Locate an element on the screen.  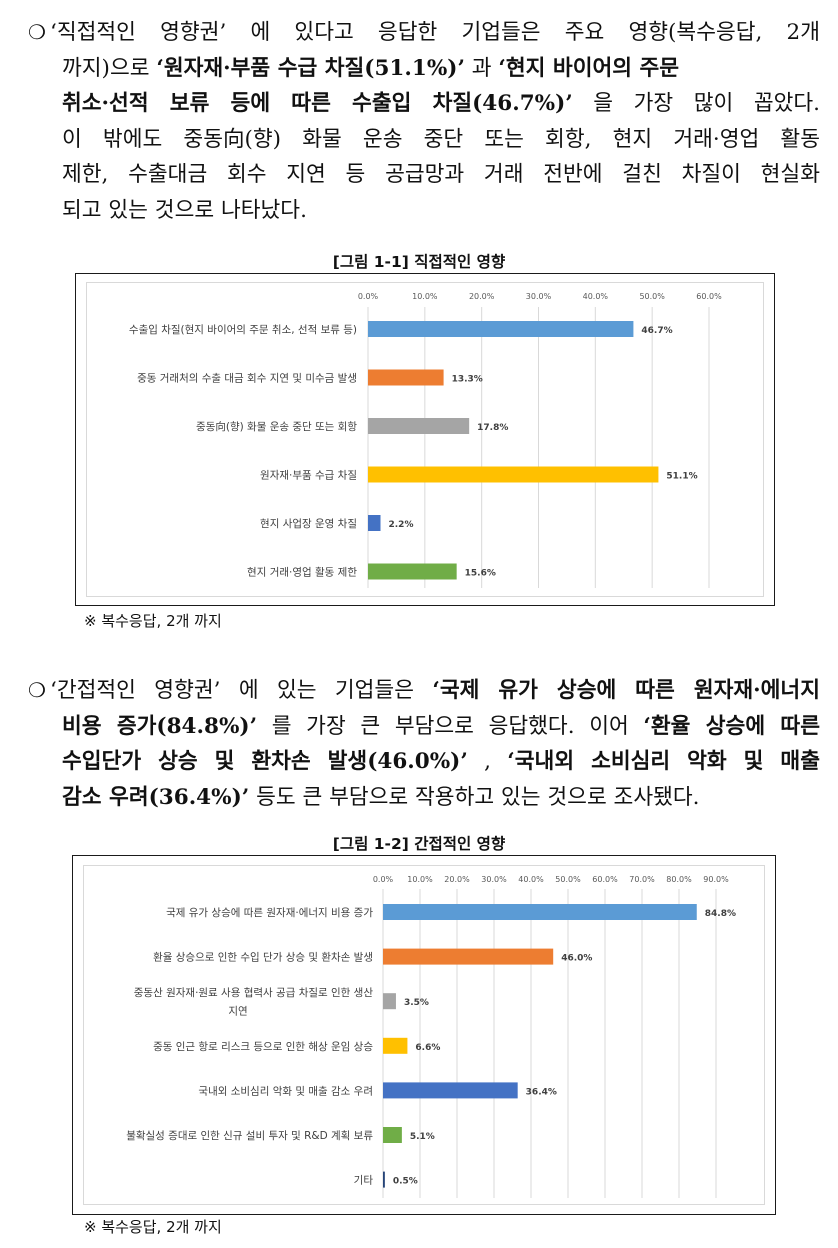
emphasized-text: 수입단가 상승 및 환차손 발생(46.0%)’ is located at coordinates (265, 761).